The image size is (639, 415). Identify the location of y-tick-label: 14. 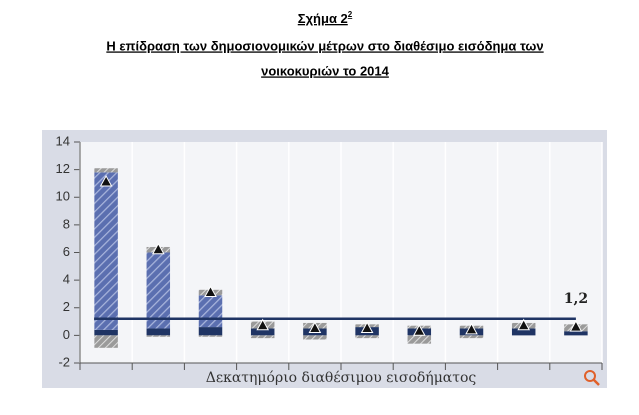
(63, 140).